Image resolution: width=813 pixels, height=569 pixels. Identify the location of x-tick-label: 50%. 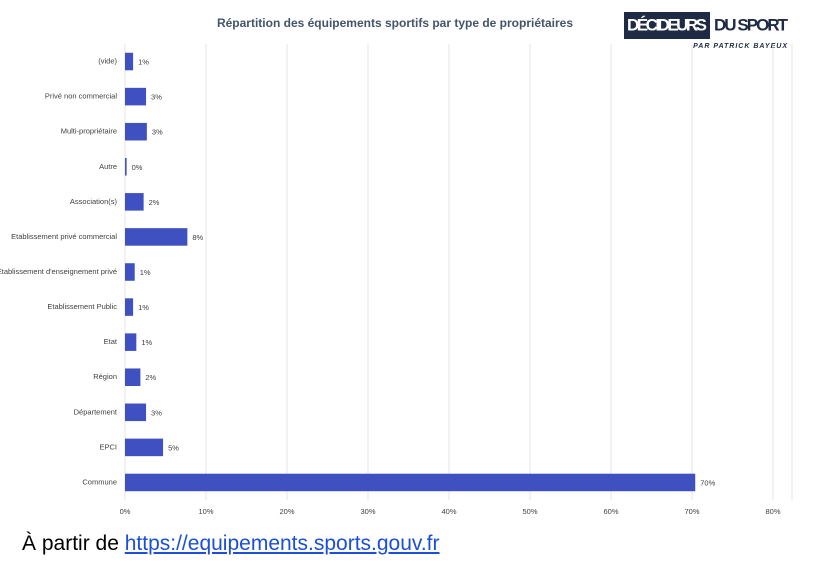
(529, 511).